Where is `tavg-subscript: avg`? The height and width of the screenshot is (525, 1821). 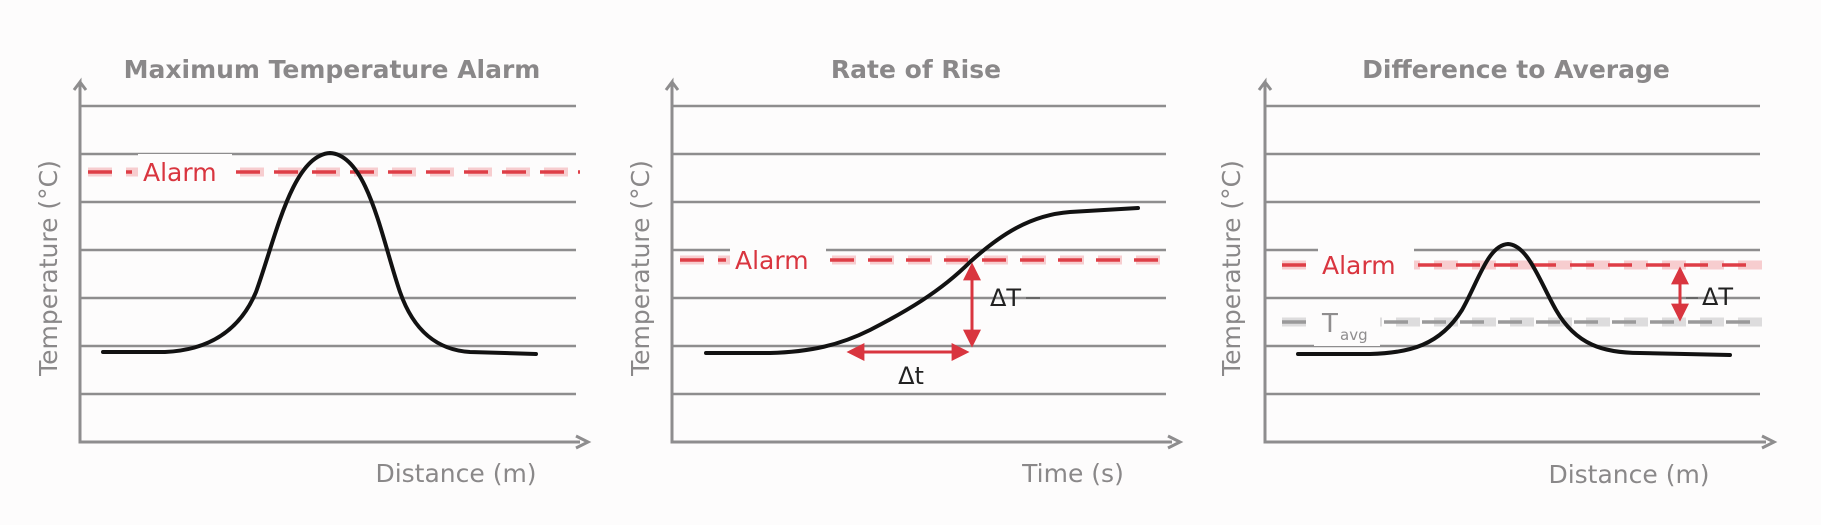 tavg-subscript: avg is located at coordinates (1354, 335).